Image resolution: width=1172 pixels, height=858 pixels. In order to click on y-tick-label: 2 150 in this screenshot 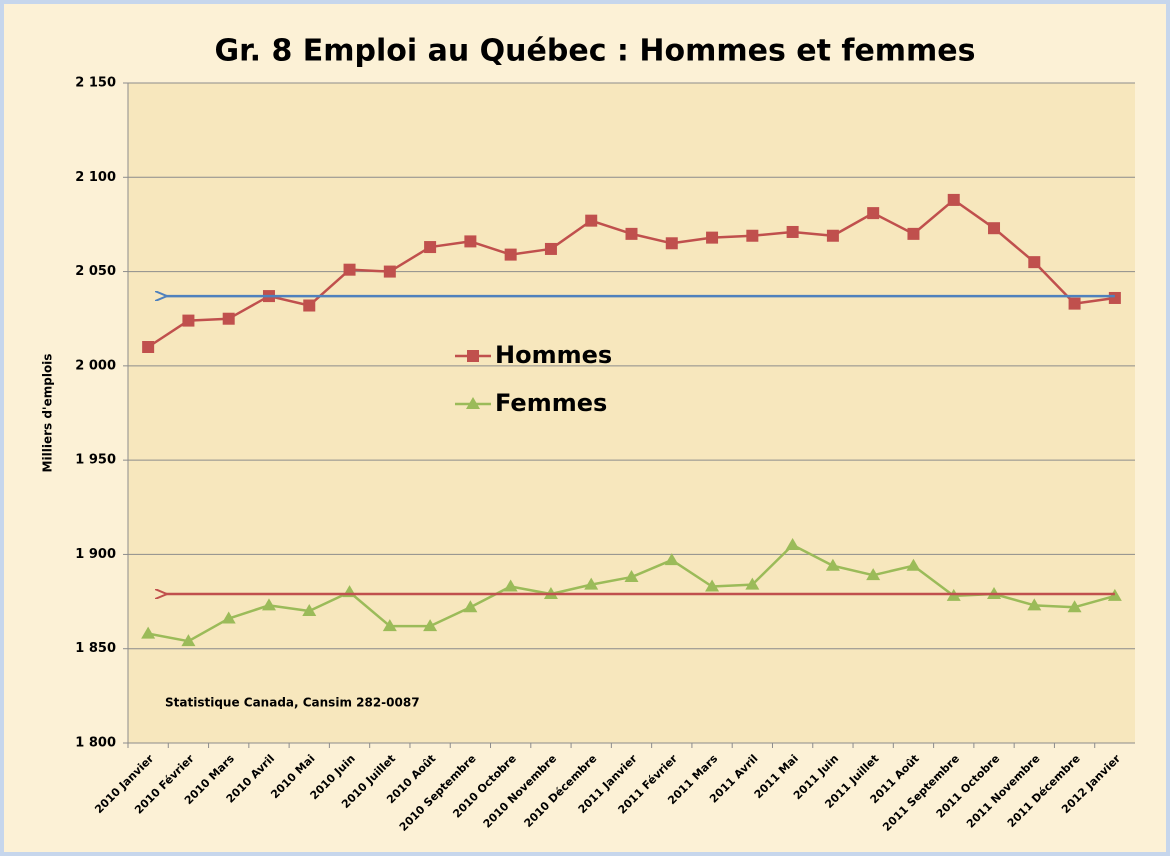, I will do `click(95, 83)`.